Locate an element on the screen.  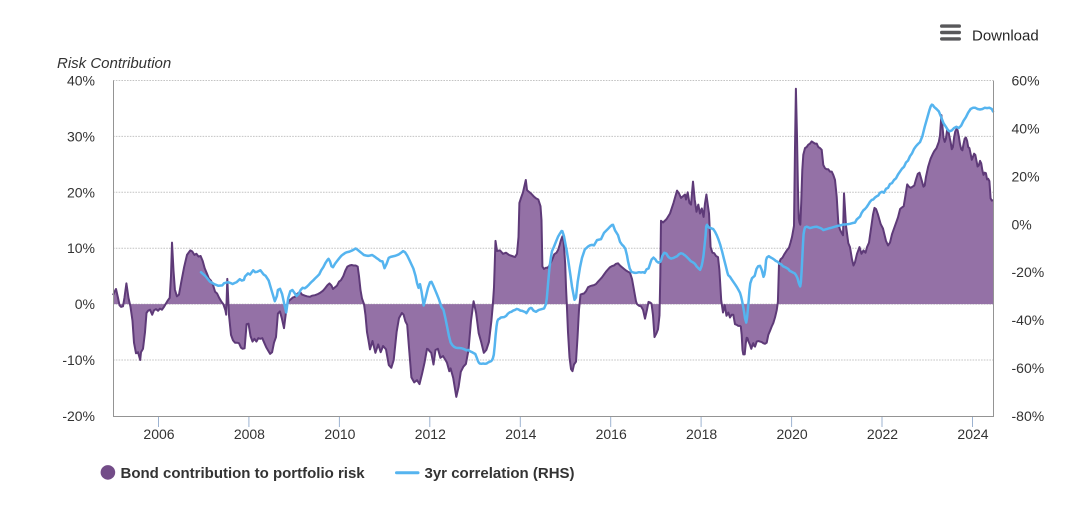
svg-text: -10% is located at coordinates (78, 360).